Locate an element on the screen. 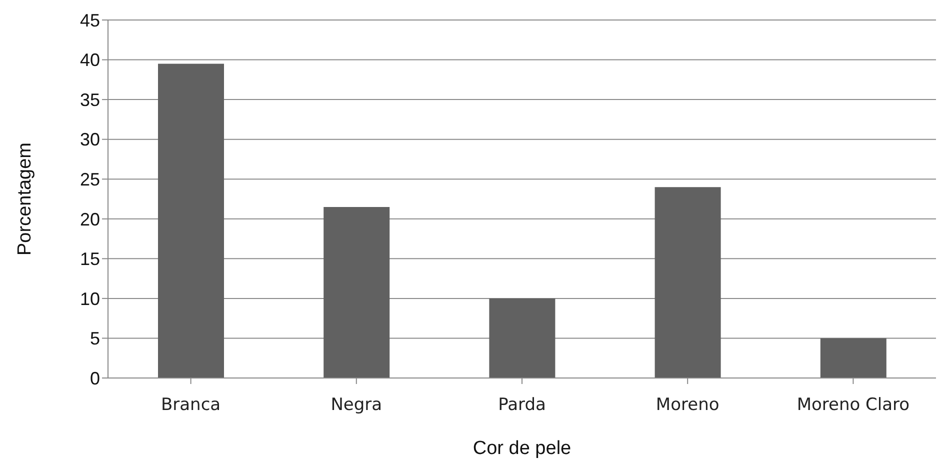 The height and width of the screenshot is (473, 940). y-tick-label: 45 is located at coordinates (90, 20).